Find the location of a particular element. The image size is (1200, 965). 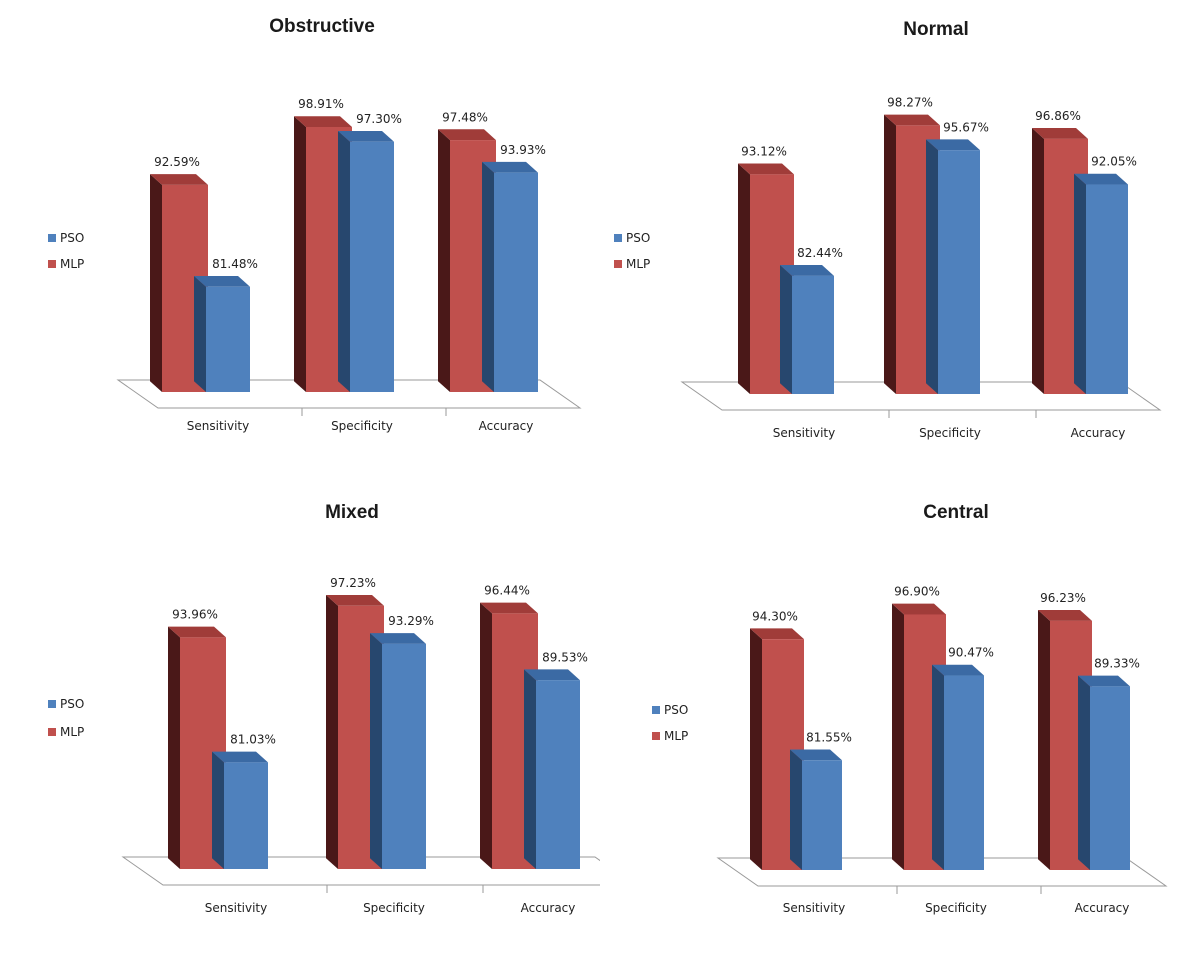

chart-title: Obstructive is located at coordinates (322, 26).